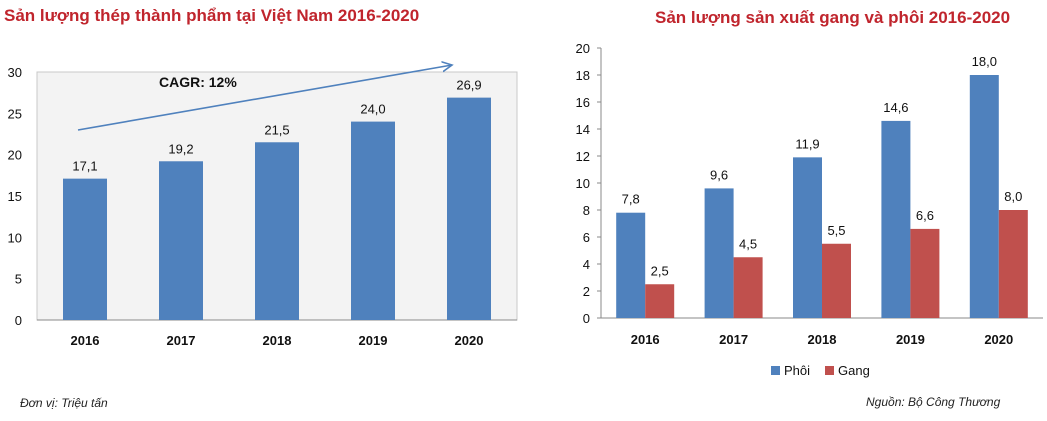  What do you see at coordinates (631, 199) in the screenshot?
I see `data-label: 7,8` at bounding box center [631, 199].